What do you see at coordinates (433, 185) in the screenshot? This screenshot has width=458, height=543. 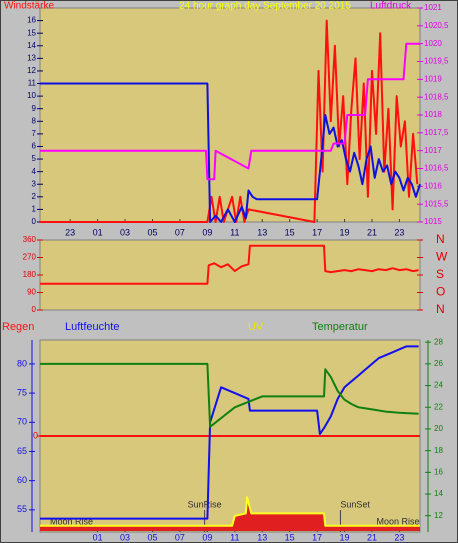 I see `y2-tick-label: 1016` at bounding box center [433, 185].